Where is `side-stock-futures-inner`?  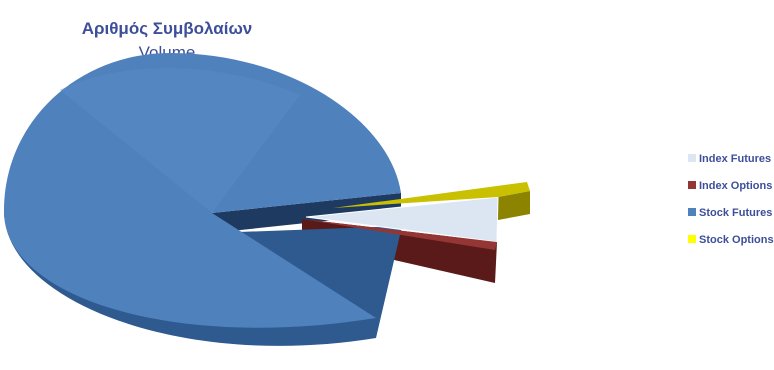
side-stock-futures-inner is located at coordinates (306, 213).